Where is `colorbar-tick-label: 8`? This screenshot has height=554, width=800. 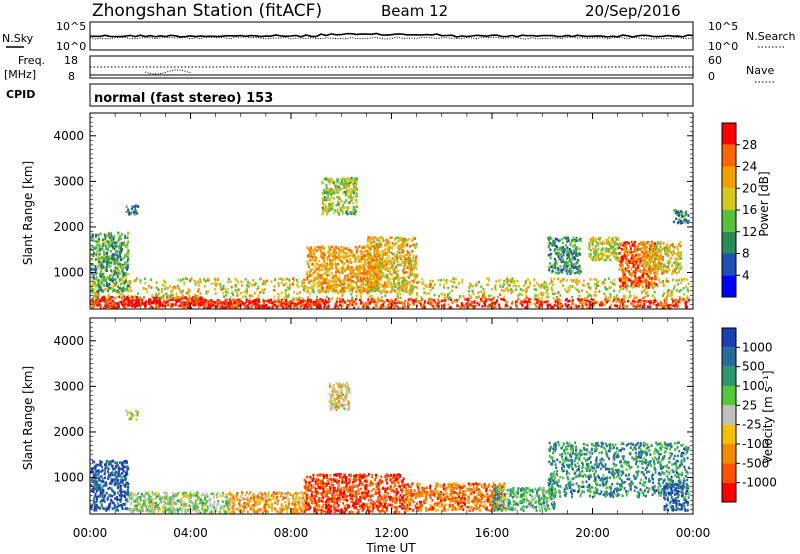 colorbar-tick-label: 8 is located at coordinates (746, 254).